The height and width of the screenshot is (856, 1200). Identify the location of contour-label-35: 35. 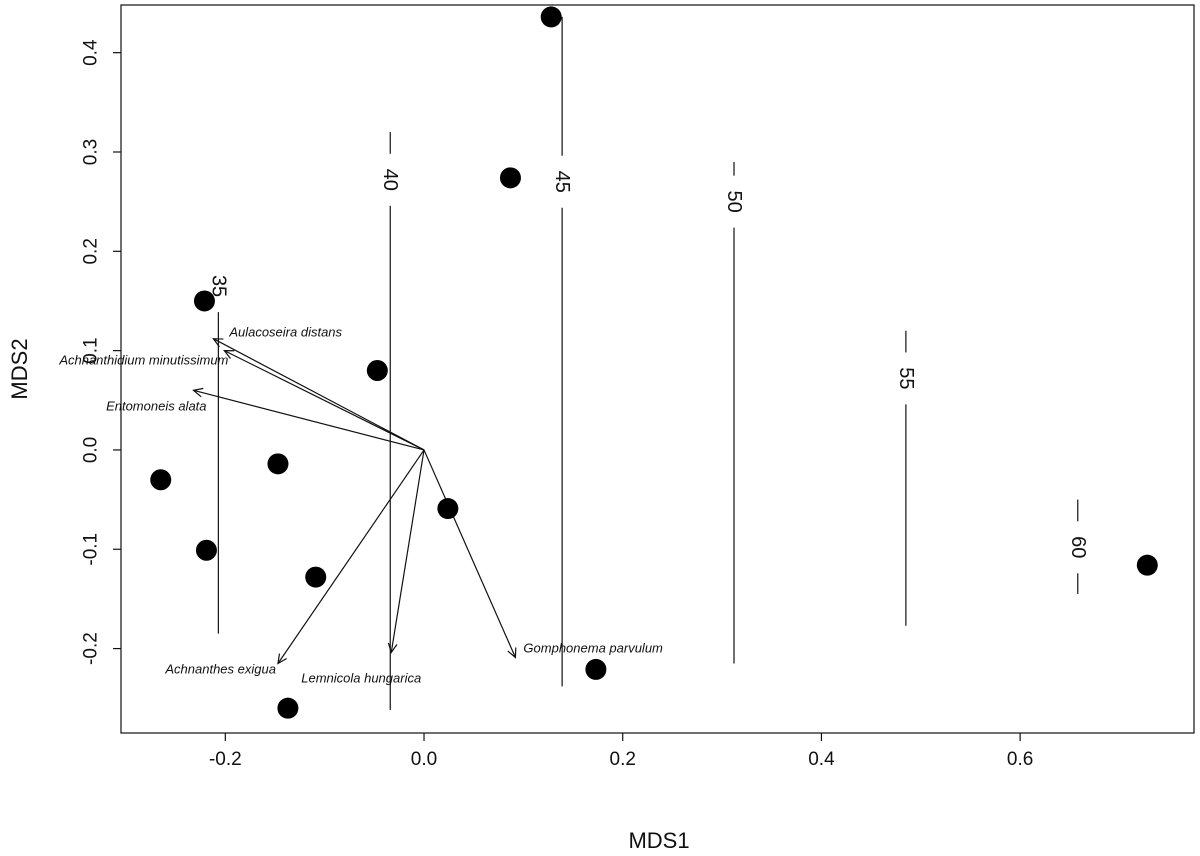
(218, 286).